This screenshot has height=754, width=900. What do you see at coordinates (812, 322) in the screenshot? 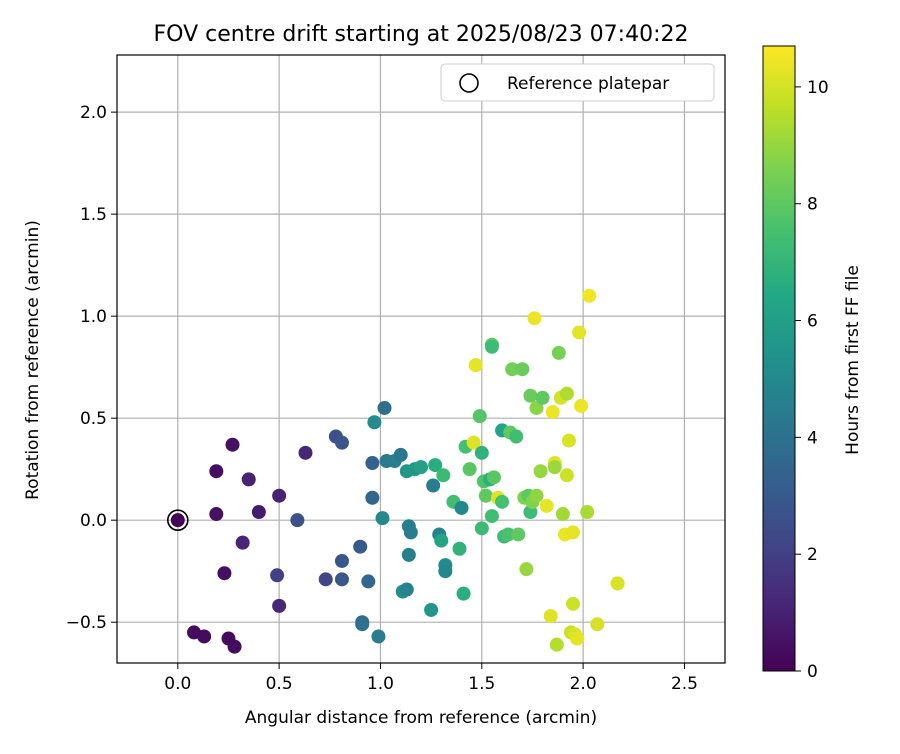
I see `colorbar-tick-label: 6` at bounding box center [812, 322].